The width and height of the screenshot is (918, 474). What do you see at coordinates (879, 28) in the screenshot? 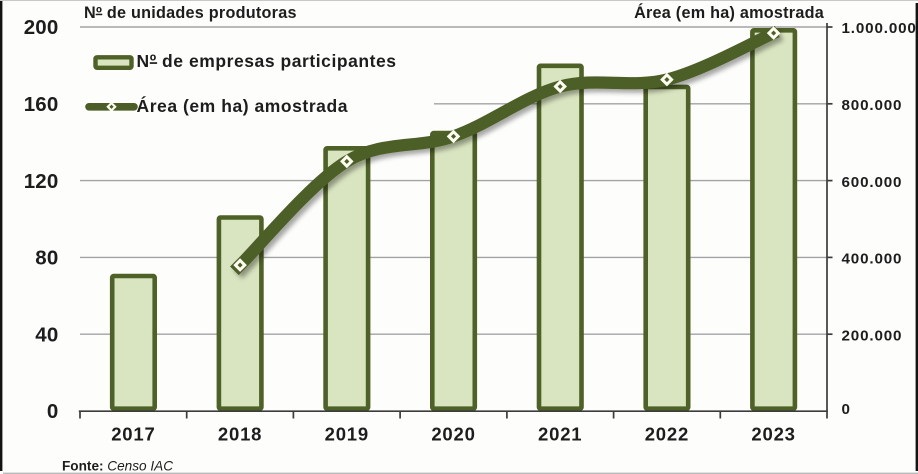
I see `svg-text: 1.000.000` at bounding box center [879, 28].